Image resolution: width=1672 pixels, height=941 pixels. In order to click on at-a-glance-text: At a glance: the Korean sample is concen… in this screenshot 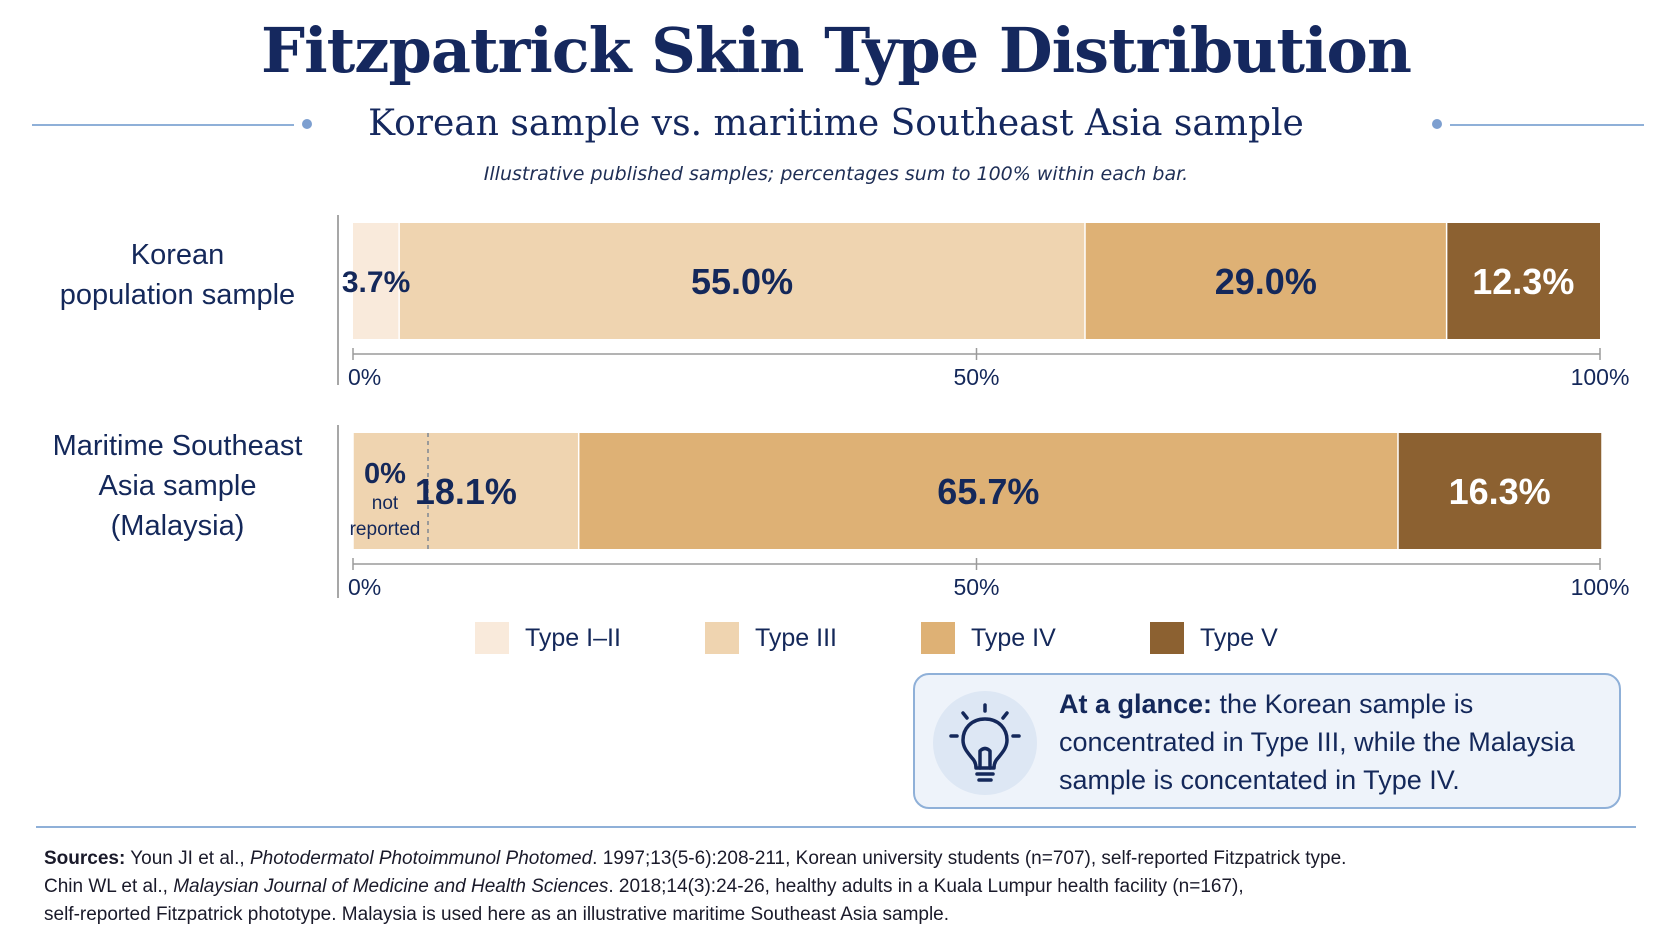, I will do `click(1334, 742)`.